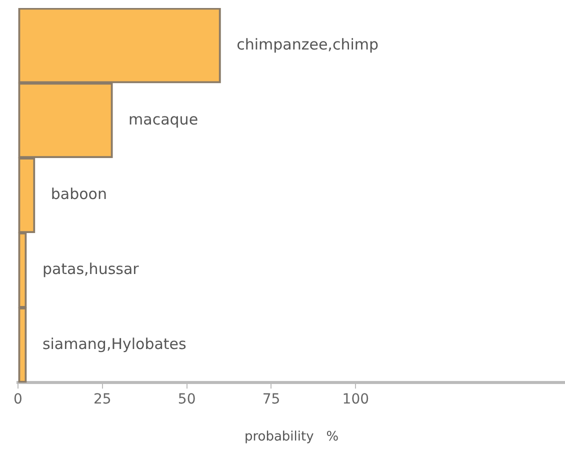 The height and width of the screenshot is (457, 565). Describe the element at coordinates (114, 344) in the screenshot. I see `y-tick-label: siamang,Hylobates` at that location.